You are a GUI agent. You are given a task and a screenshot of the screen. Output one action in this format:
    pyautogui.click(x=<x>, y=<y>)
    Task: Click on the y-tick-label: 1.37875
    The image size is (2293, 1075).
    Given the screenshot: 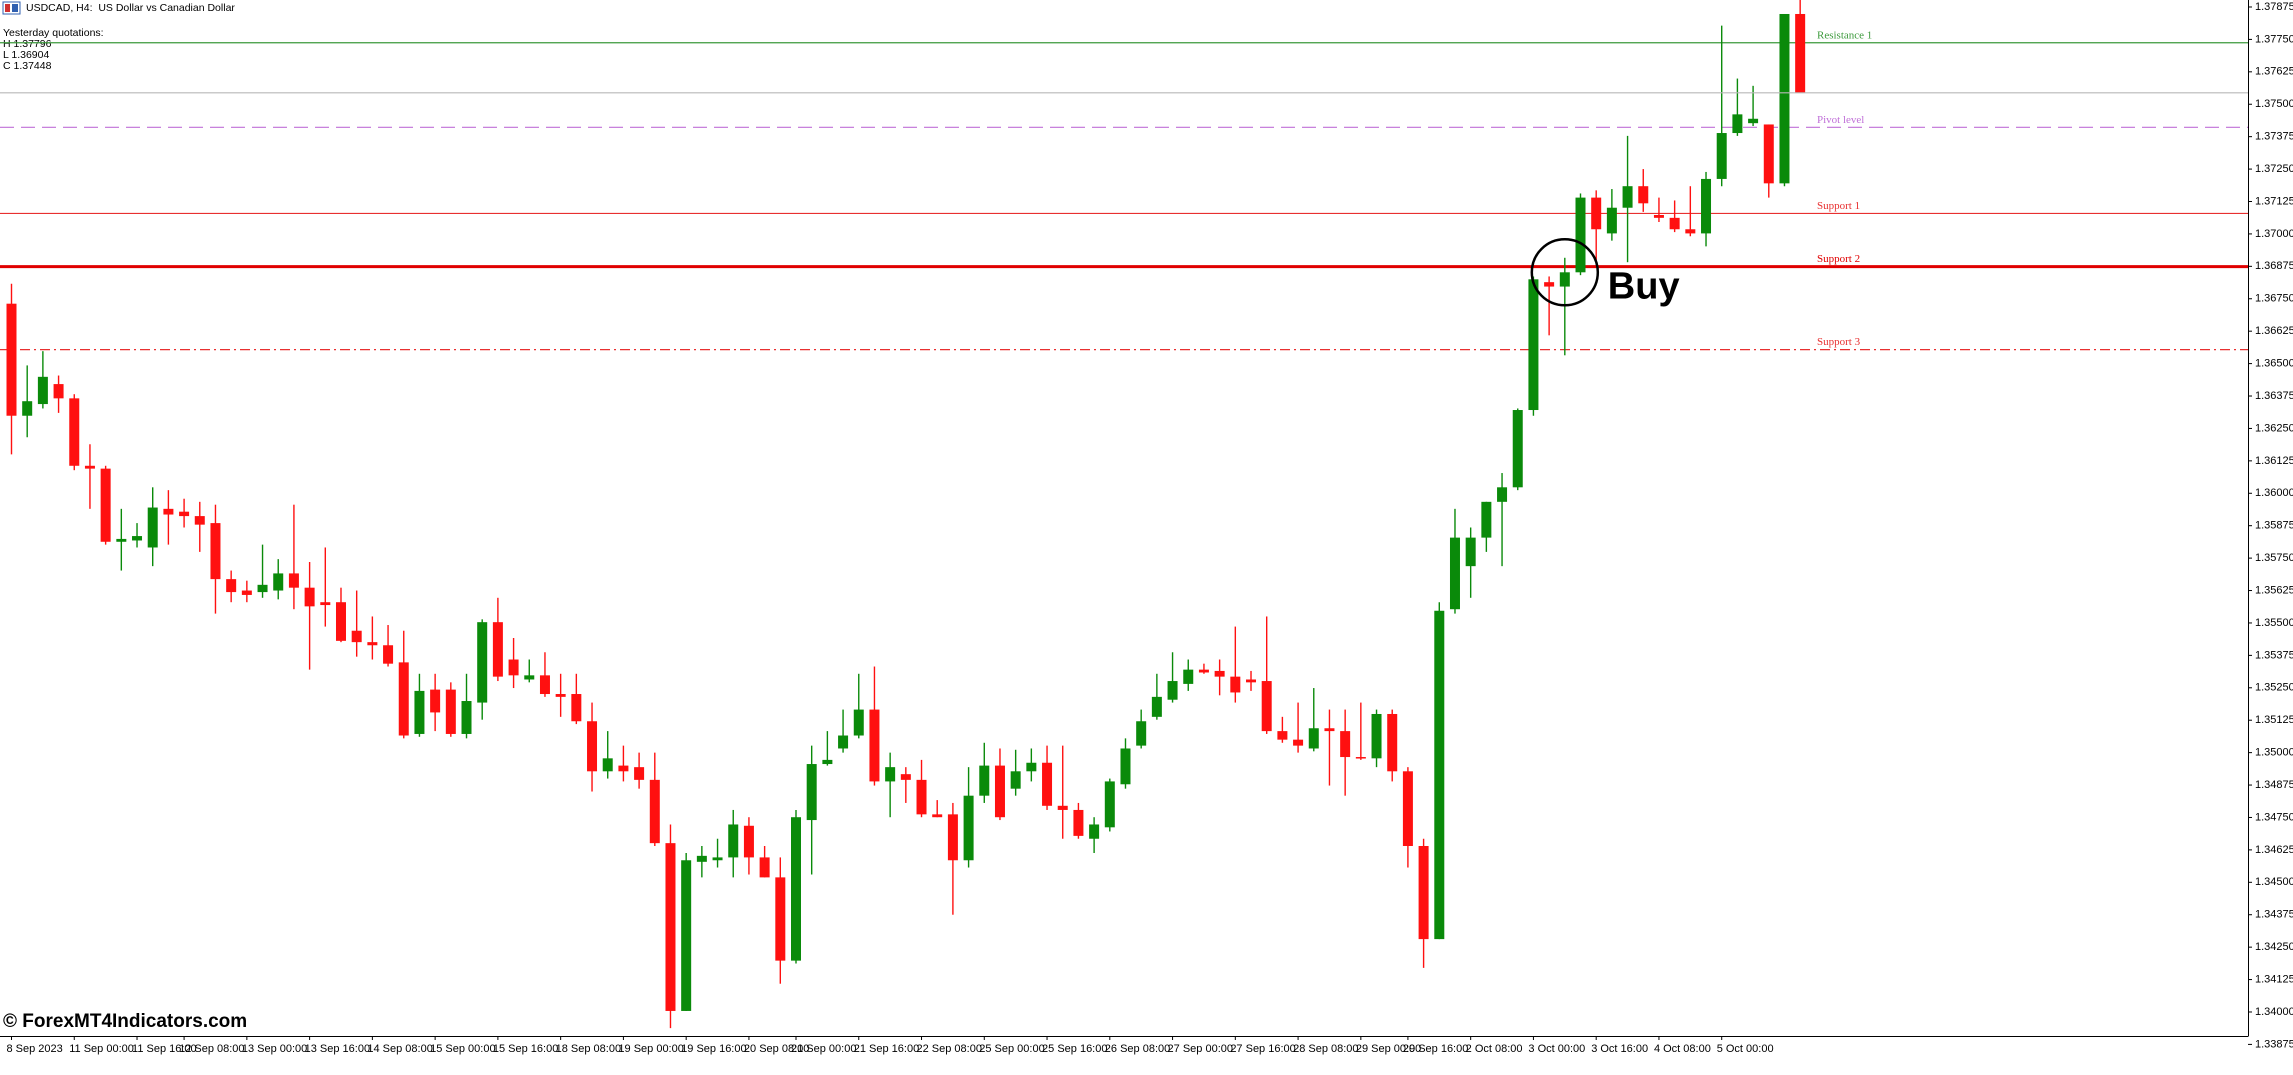 What is the action you would take?
    pyautogui.click(x=2274, y=7)
    